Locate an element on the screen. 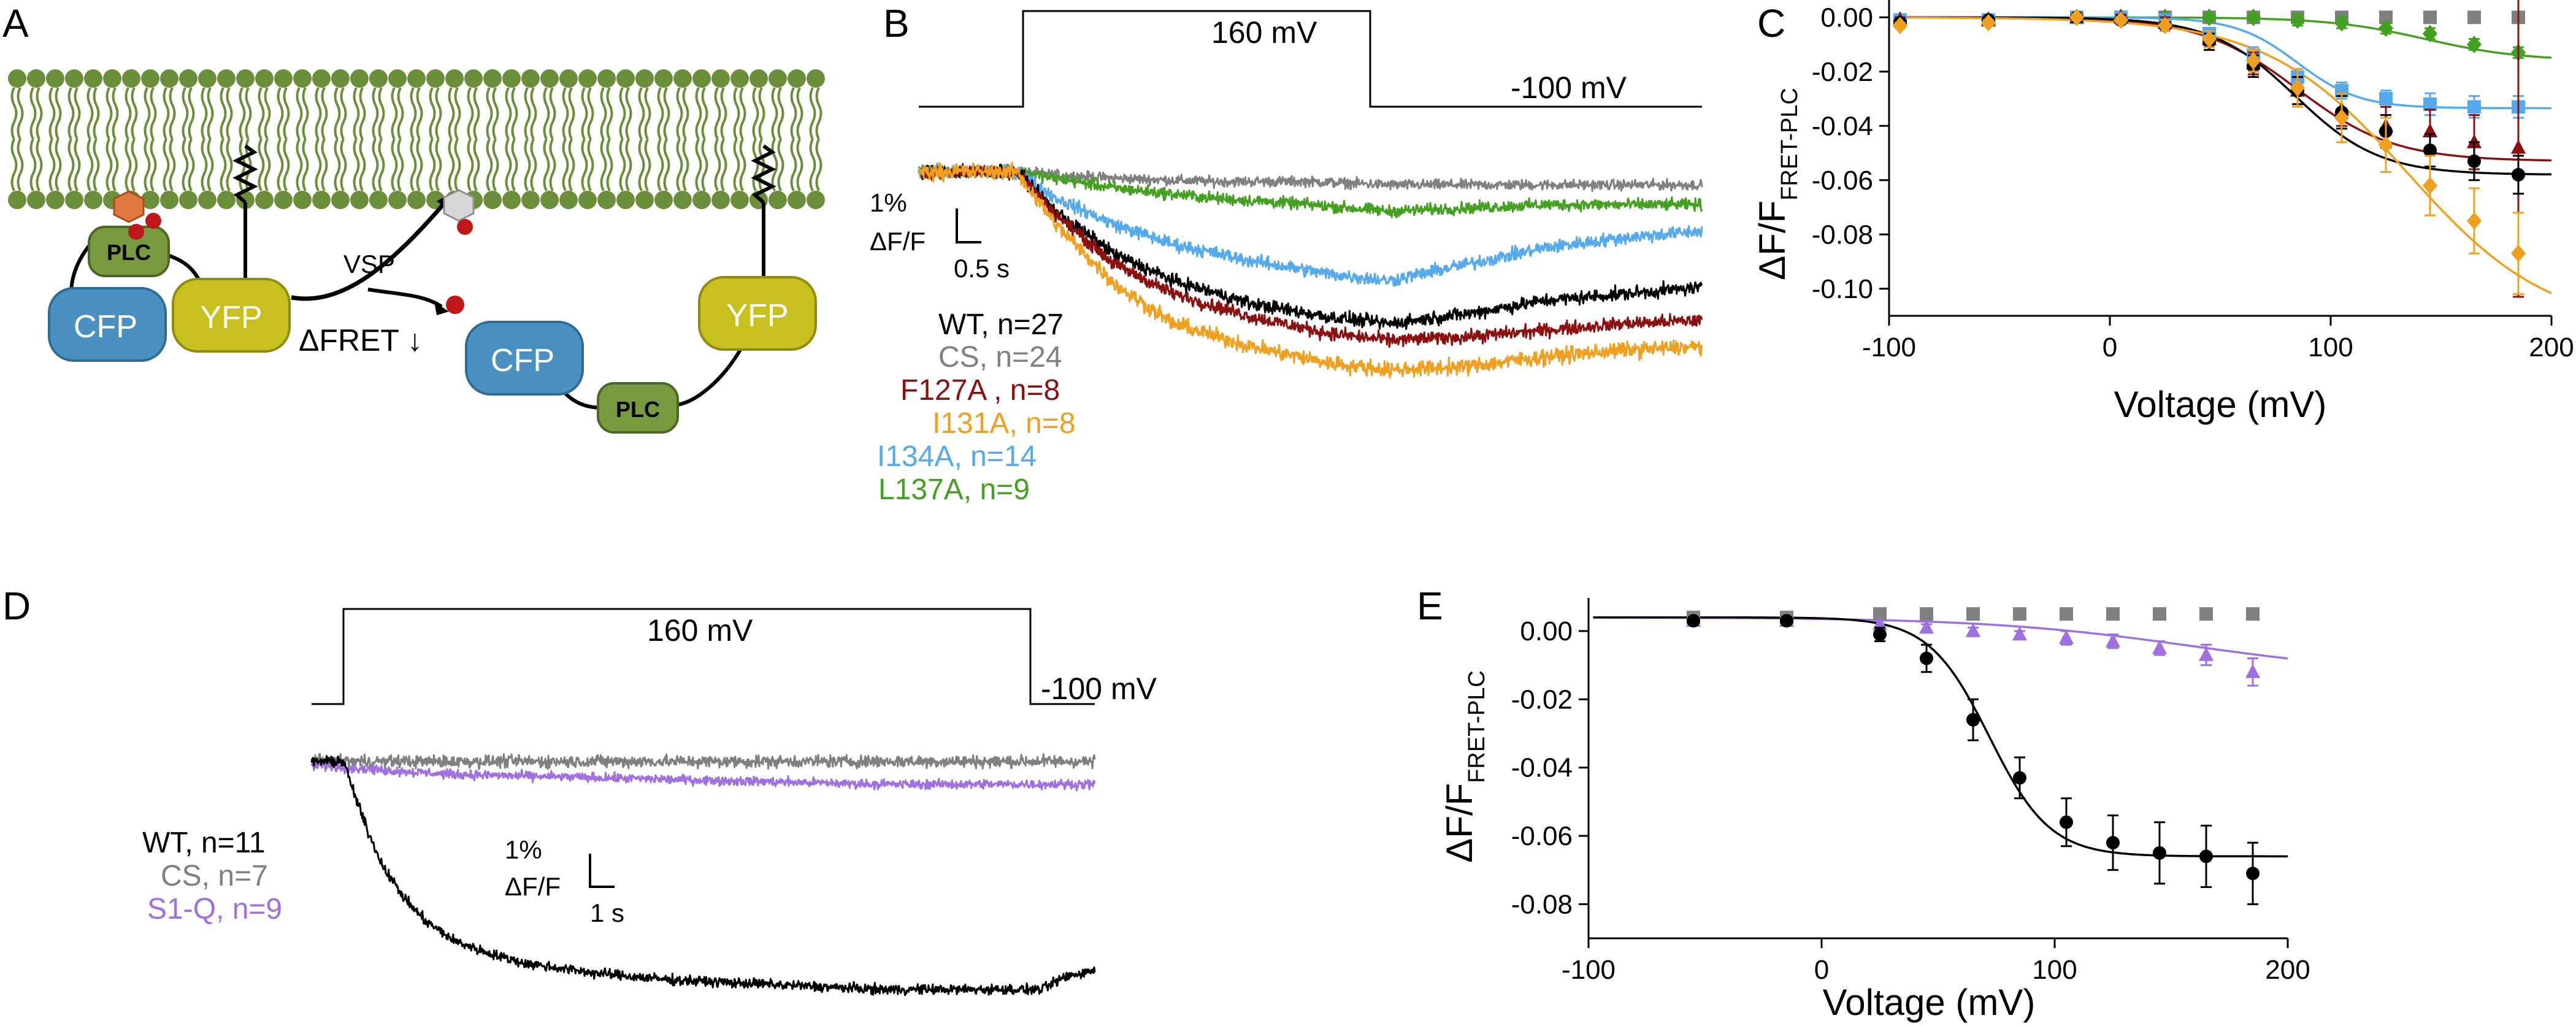  ticks-e: -100 0 100 200 0.00 -0.02 -0.04 -0.06 -0.08 is located at coordinates (1910, 800).